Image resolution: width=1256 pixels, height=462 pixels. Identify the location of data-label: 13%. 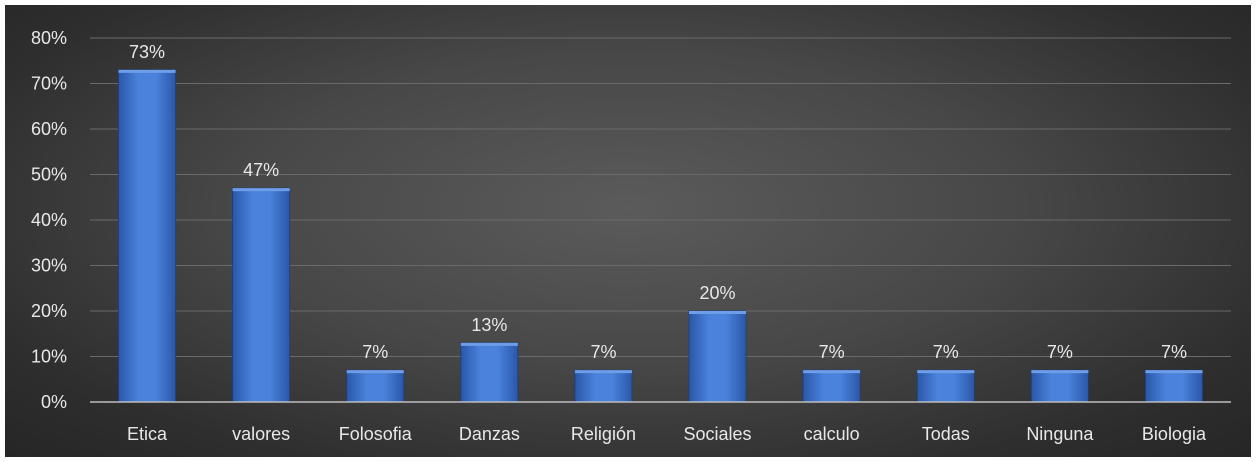
(489, 325).